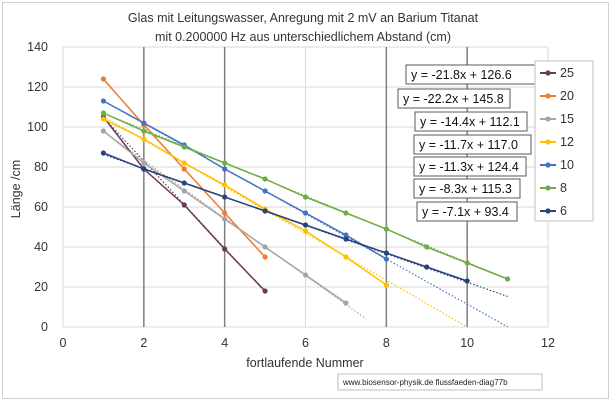 This screenshot has width=613, height=403. Describe the element at coordinates (37, 127) in the screenshot. I see `y-tick-label: 100` at that location.